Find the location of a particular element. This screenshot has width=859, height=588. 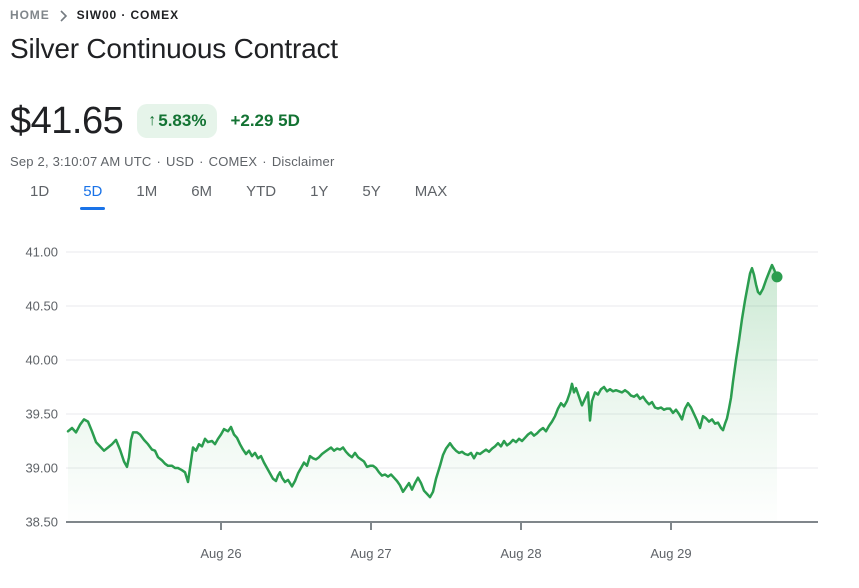

change-absolute: +2.29 5D is located at coordinates (265, 120).